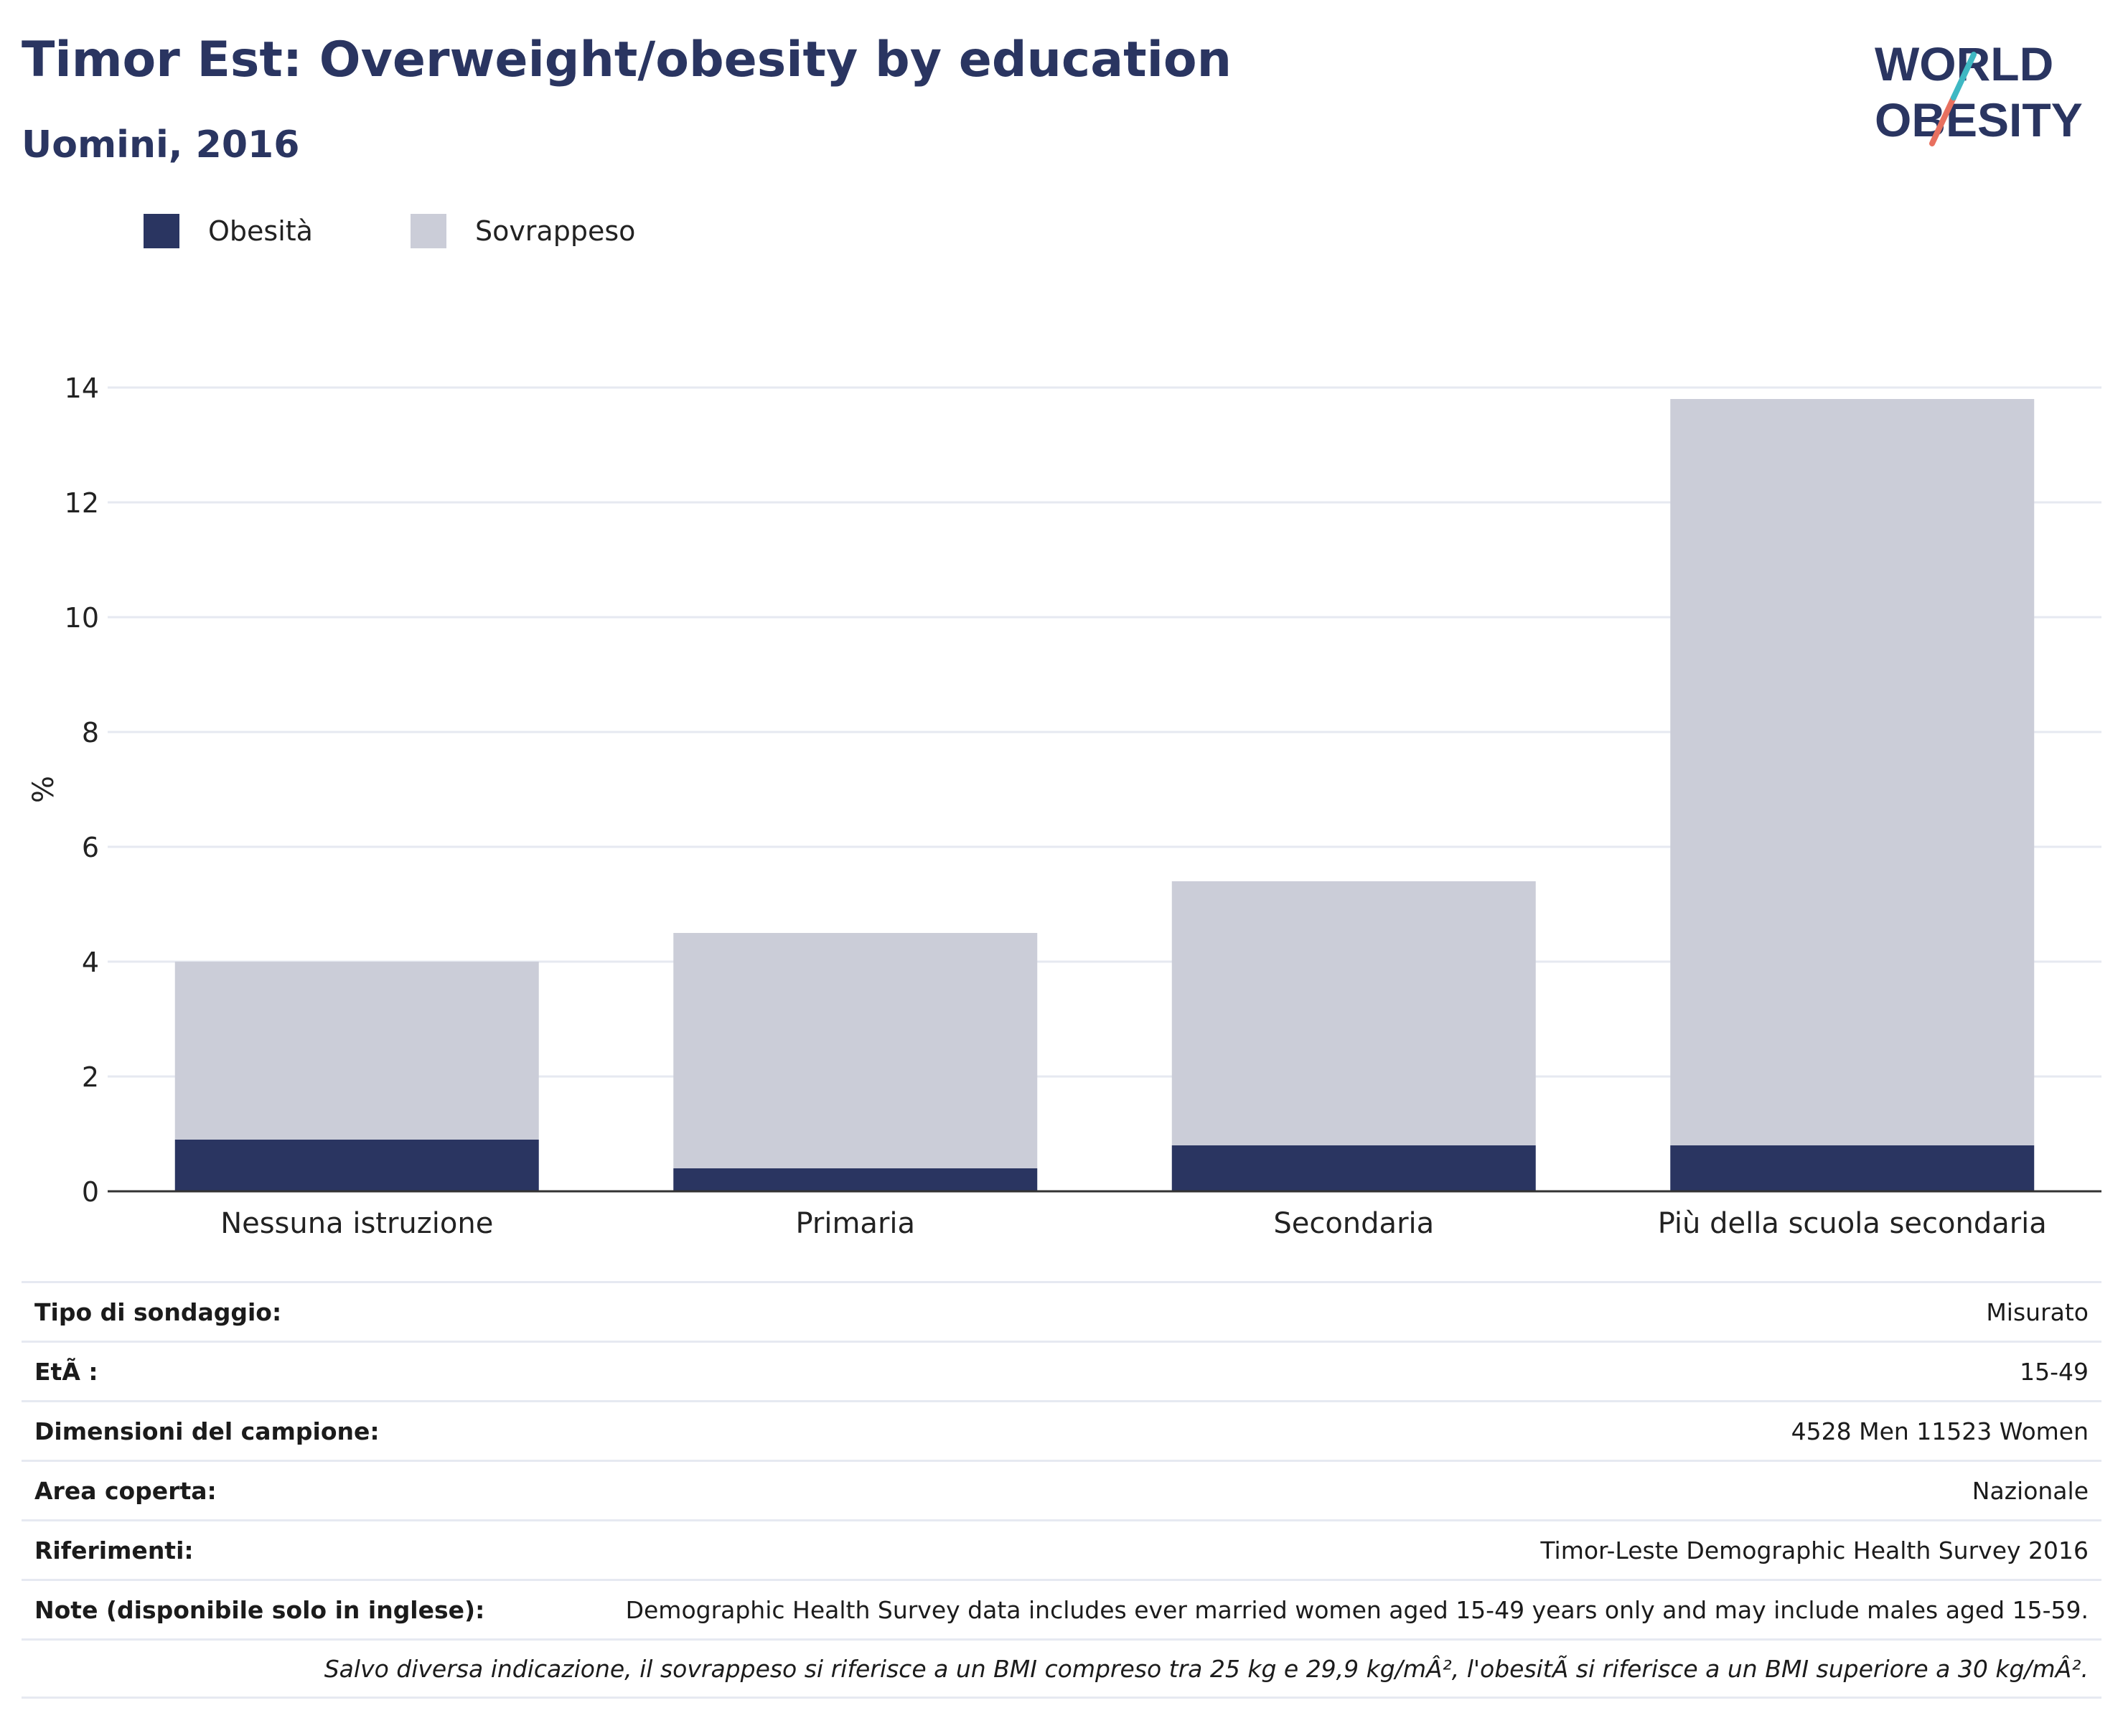 Image resolution: width=2123 pixels, height=1736 pixels. Describe the element at coordinates (82, 388) in the screenshot. I see `y-tick-label: 14` at that location.